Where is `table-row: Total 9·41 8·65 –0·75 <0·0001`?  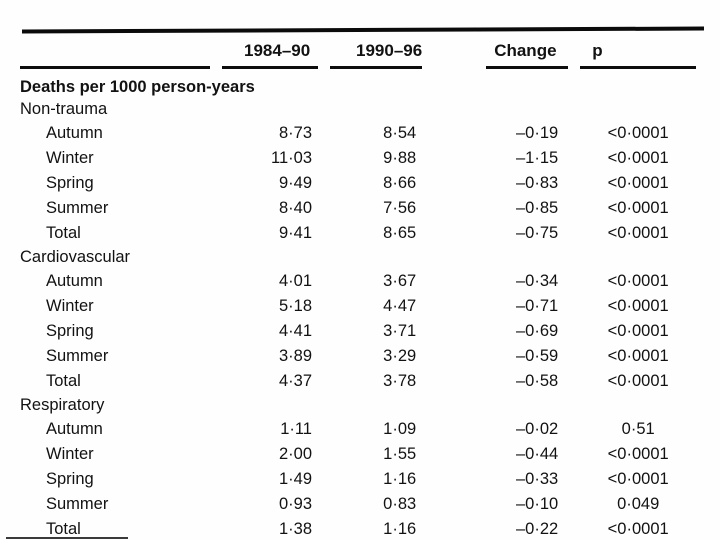
table-row: Total 9·41 8·65 –0·75 <0·0001 is located at coordinates (358, 233).